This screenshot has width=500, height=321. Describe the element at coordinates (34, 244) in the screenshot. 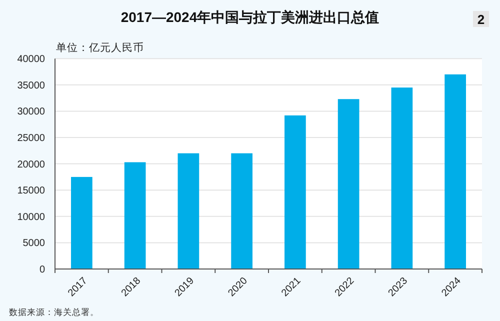

I see `y-tick-label: 5000` at that location.